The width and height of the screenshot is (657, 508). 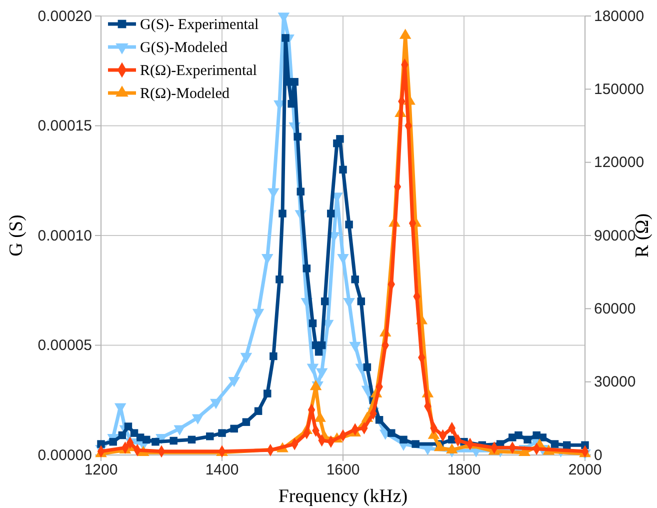 What do you see at coordinates (598, 455) in the screenshot?
I see `y2-tick-label: 0` at bounding box center [598, 455].